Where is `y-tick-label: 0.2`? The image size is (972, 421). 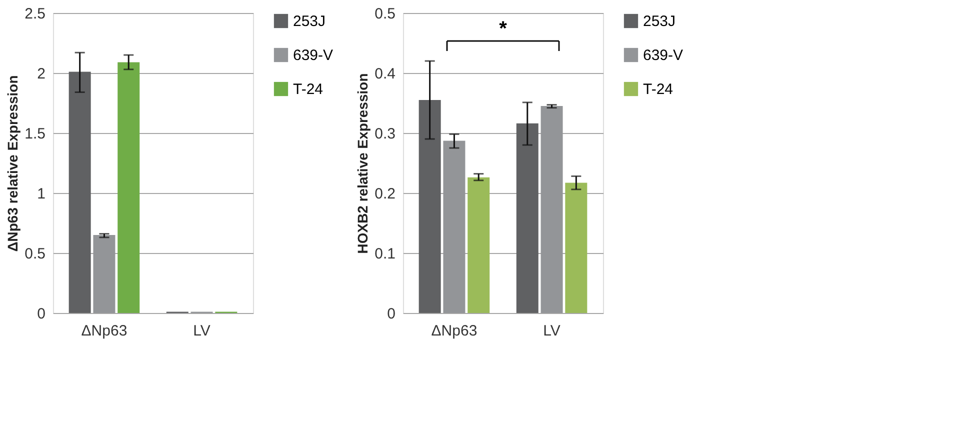
y-tick-label: 0.2 is located at coordinates (385, 194).